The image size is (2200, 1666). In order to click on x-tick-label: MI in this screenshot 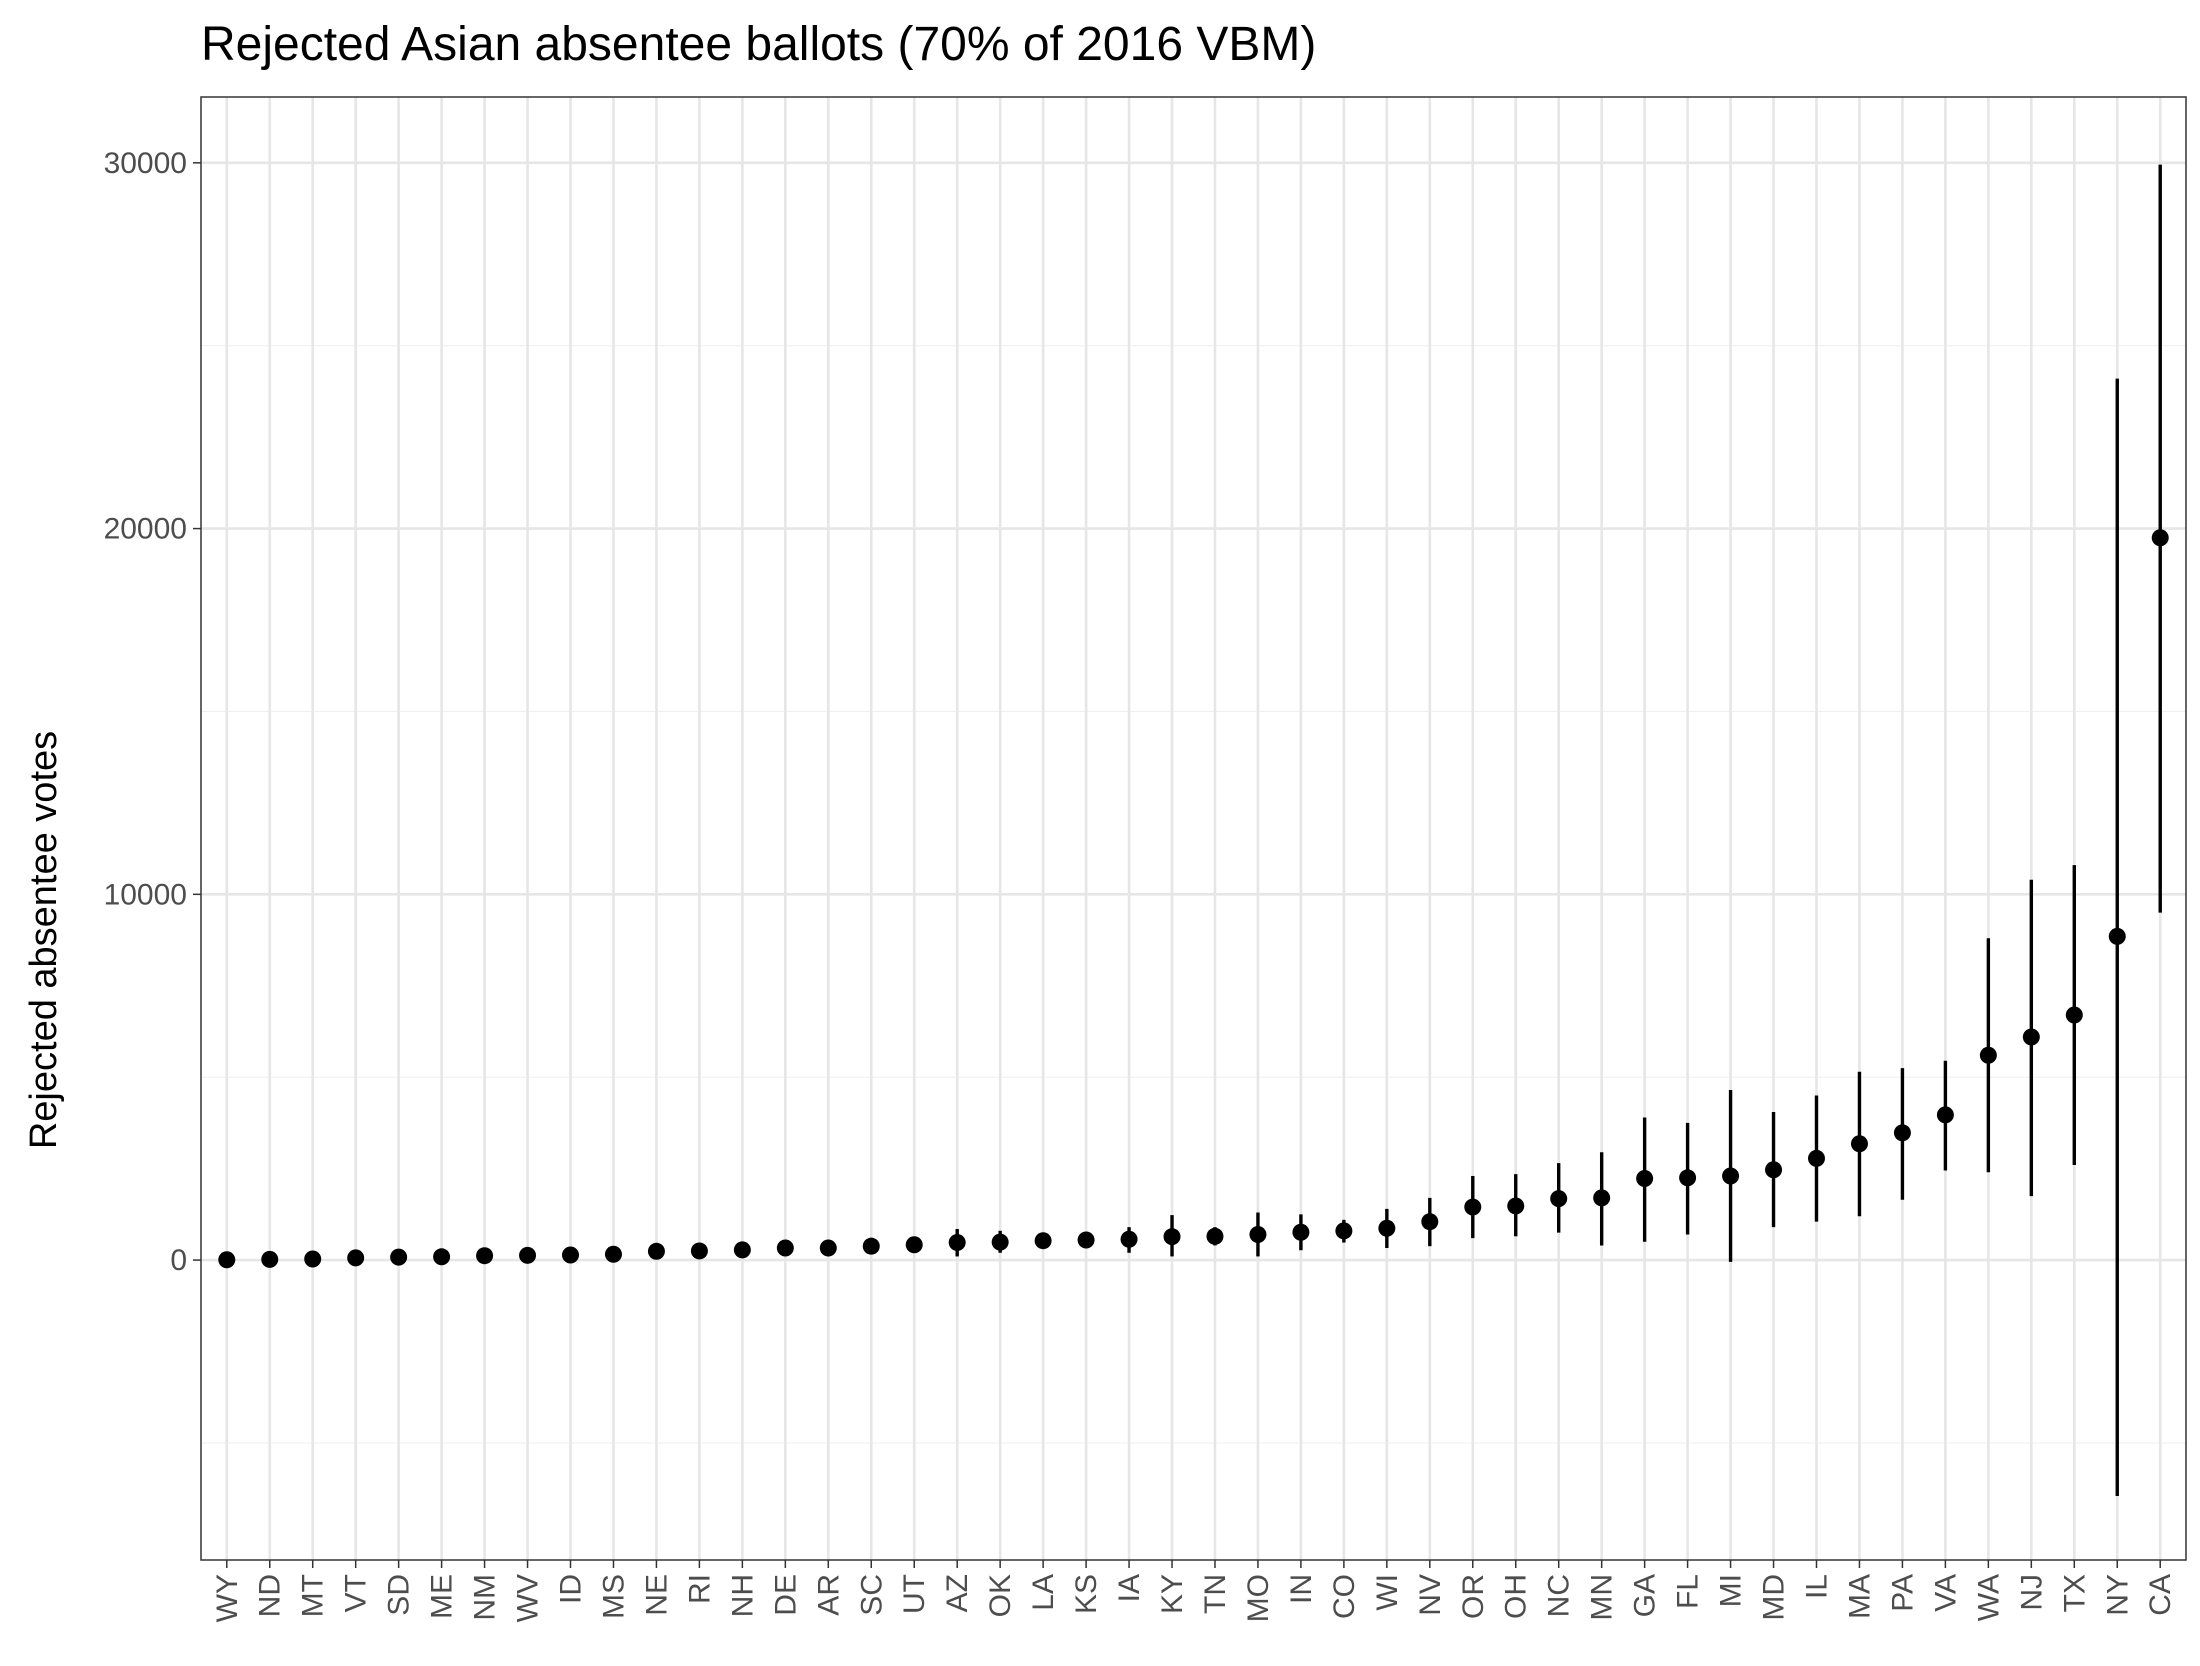, I will do `click(1731, 1590)`.